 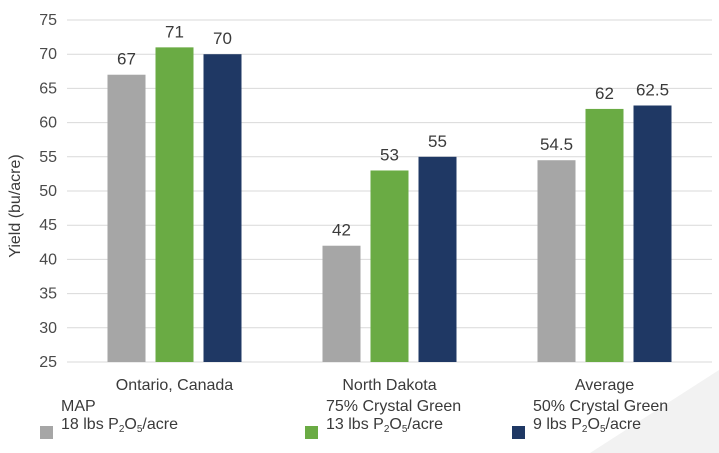 I want to click on legend-item-75-crystal-green: 75% Crystal Green 13 lbs P2O5/acre, so click(x=383, y=425).